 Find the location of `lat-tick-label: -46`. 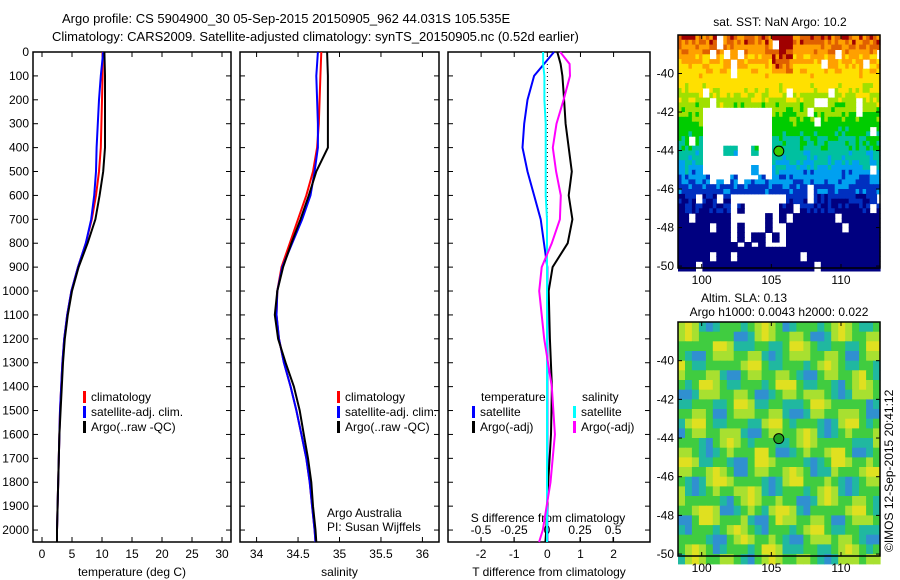

lat-tick-label: -46 is located at coordinates (666, 189).